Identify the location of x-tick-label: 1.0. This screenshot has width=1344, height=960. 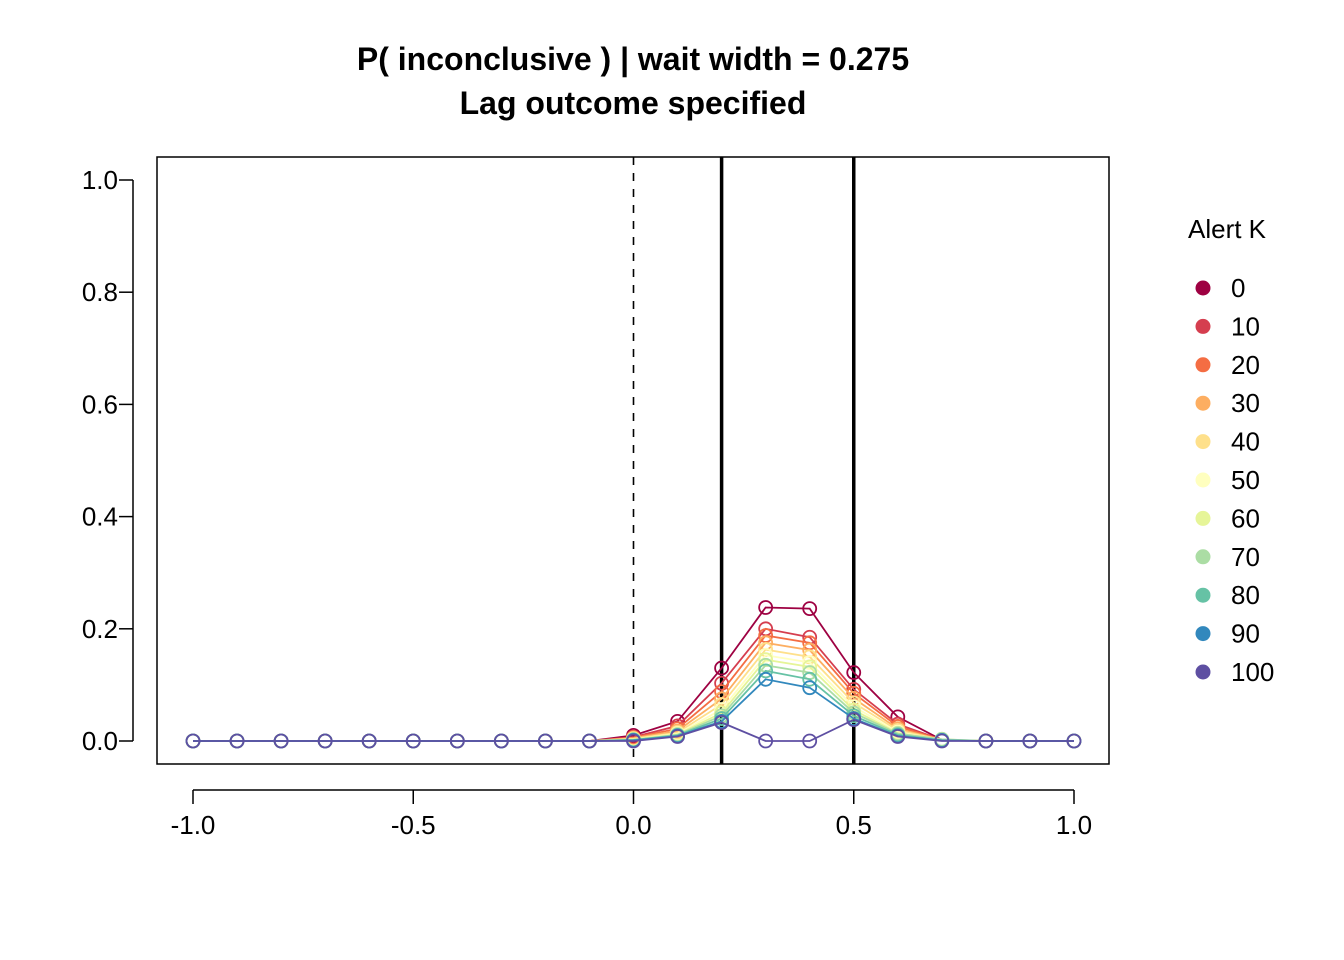
(1074, 825).